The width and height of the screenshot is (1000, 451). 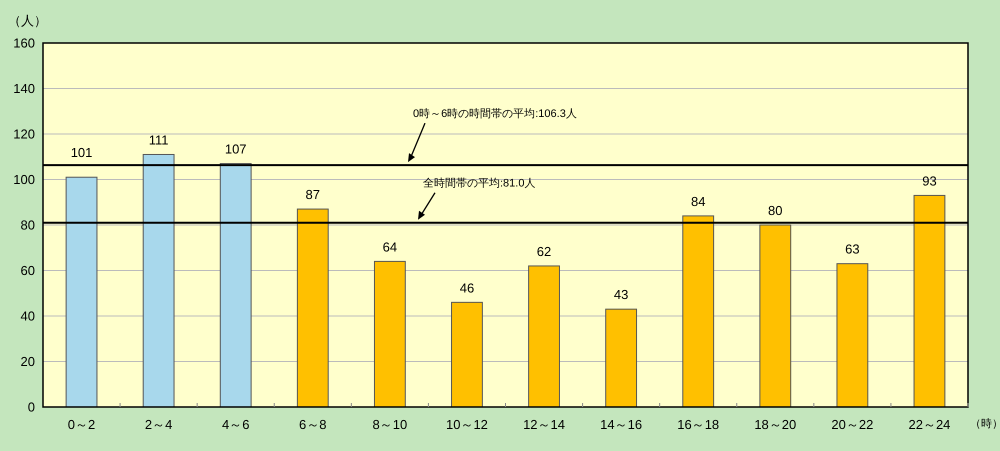 What do you see at coordinates (544, 251) in the screenshot?
I see `data-label: 62` at bounding box center [544, 251].